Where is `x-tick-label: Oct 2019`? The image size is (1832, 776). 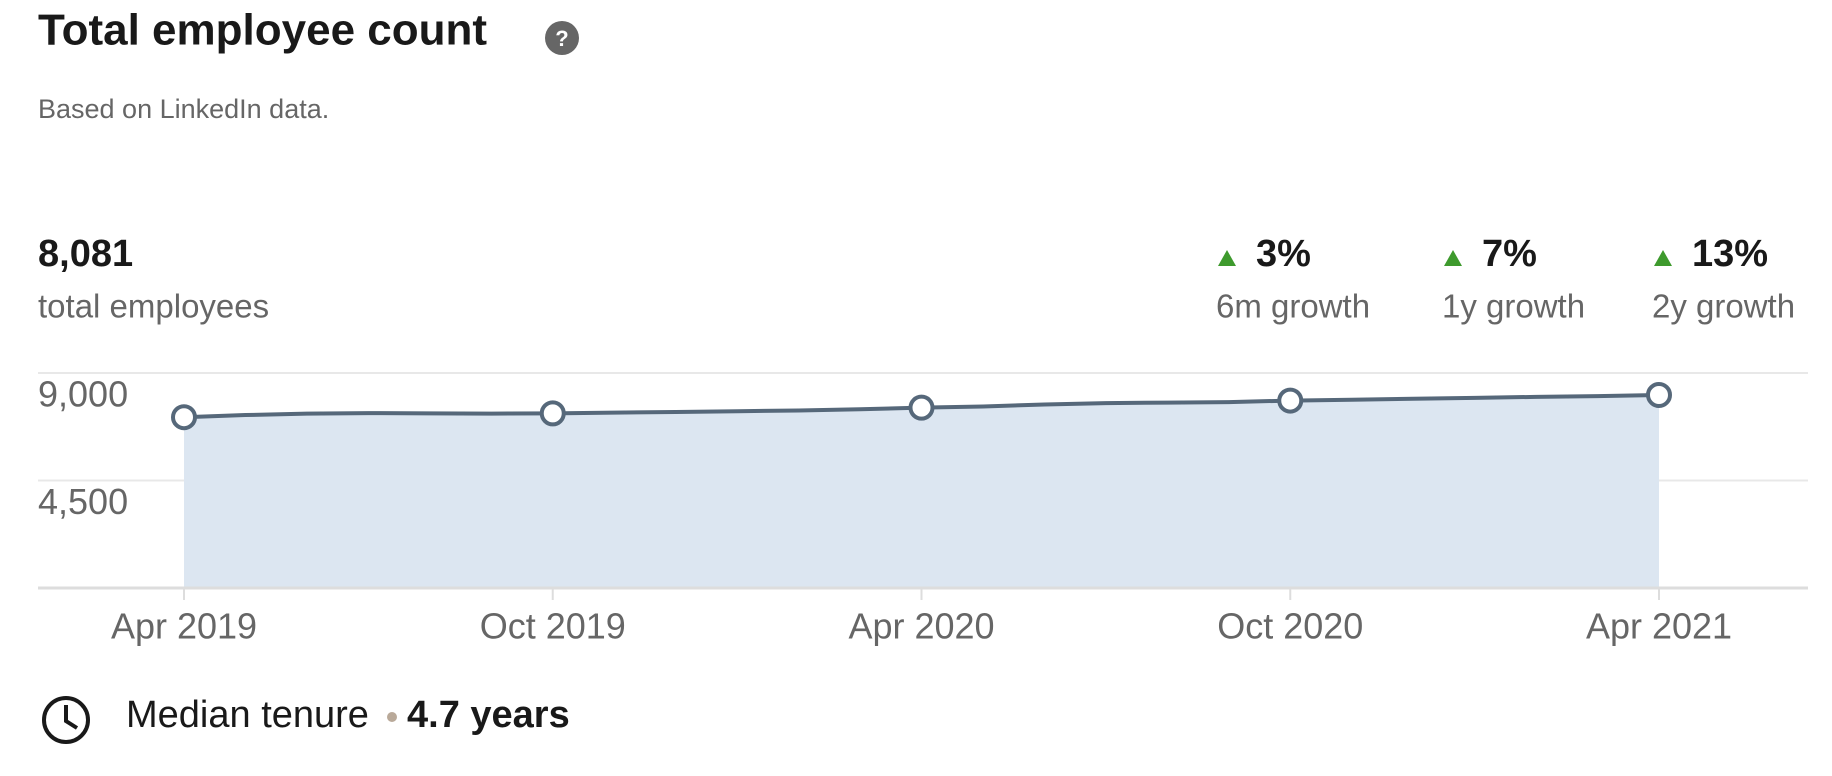
x-tick-label: Oct 2019 is located at coordinates (553, 626).